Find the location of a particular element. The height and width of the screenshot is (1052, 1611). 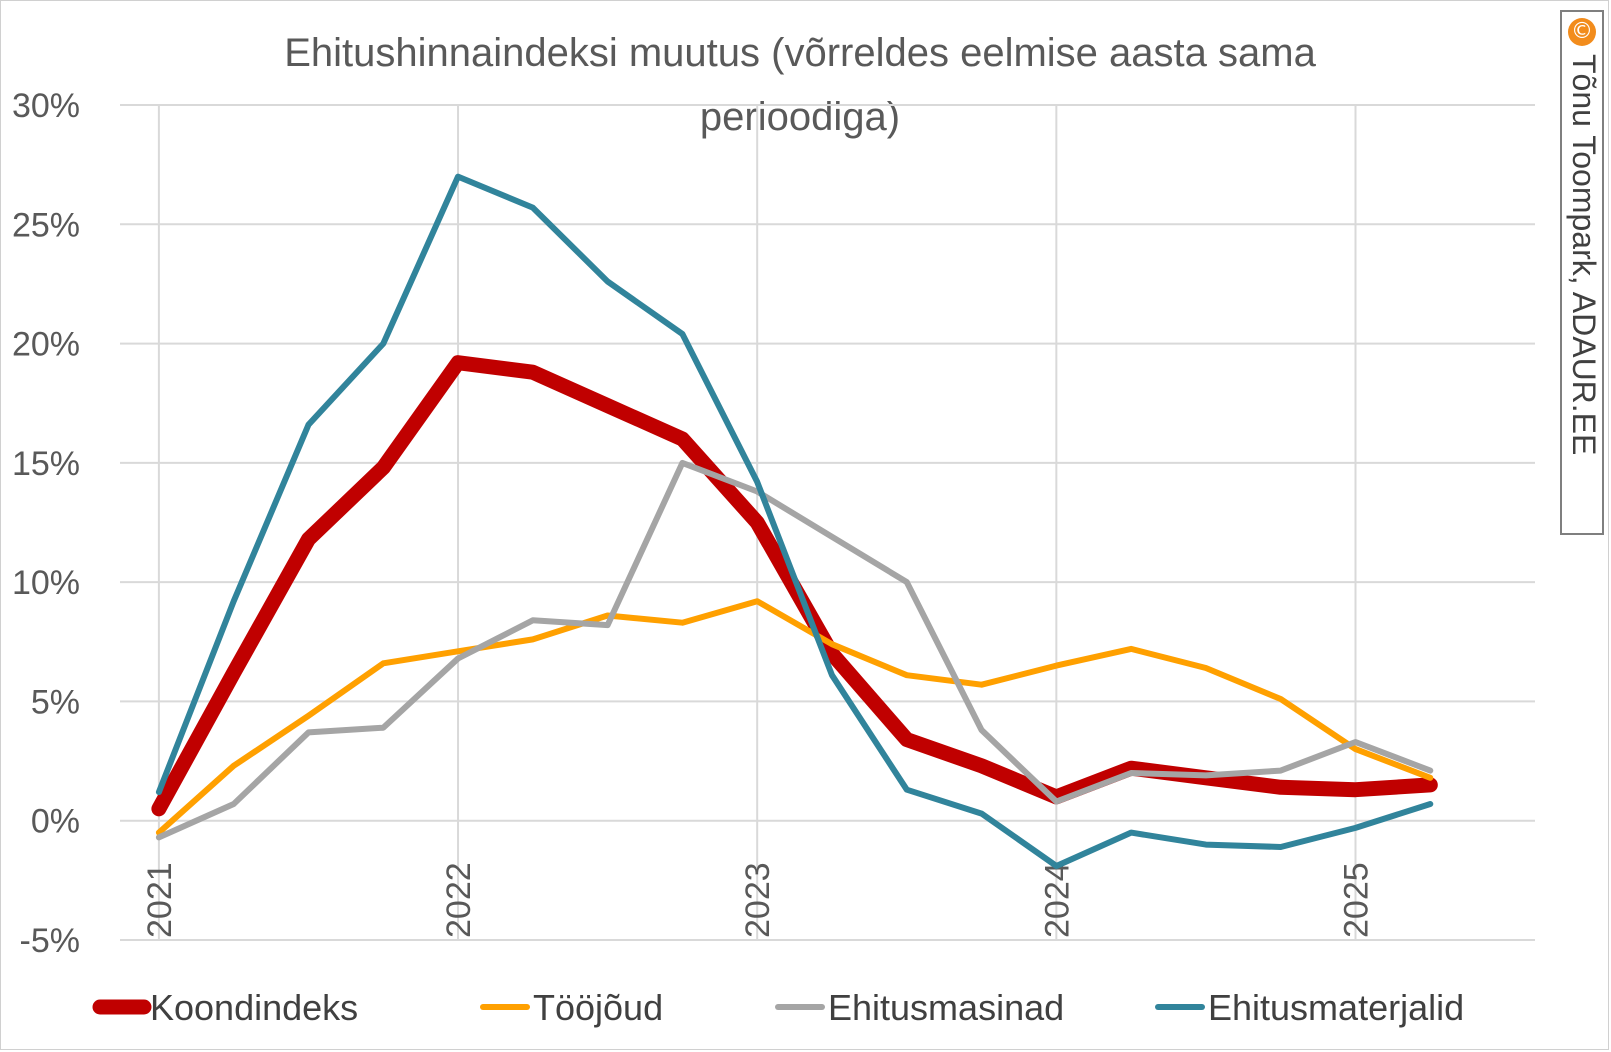

legend-label: Ehitusmaterjalid is located at coordinates (1336, 1007).